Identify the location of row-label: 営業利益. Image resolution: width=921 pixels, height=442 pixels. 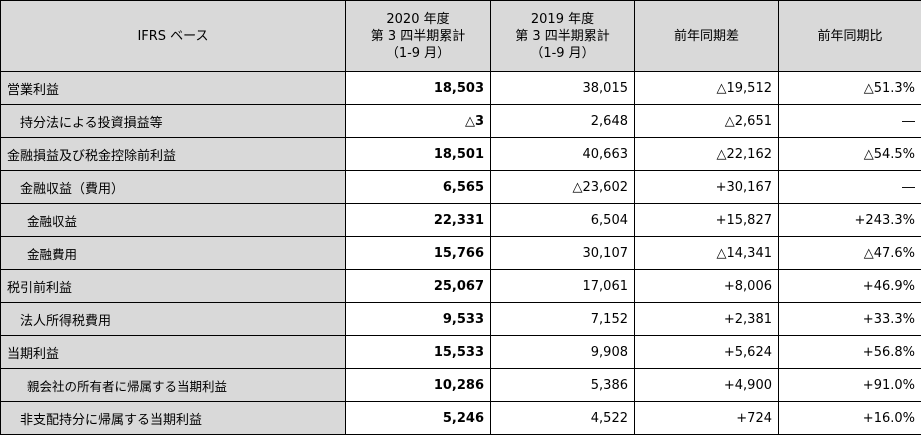
(173, 88).